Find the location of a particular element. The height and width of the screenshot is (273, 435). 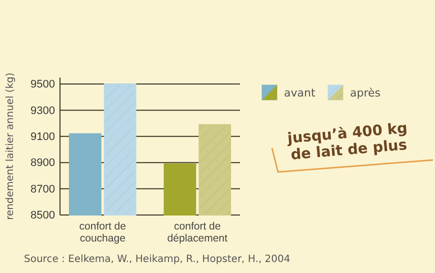

y-axis-title: rendement laitier annuel (kg) is located at coordinates (10, 146).